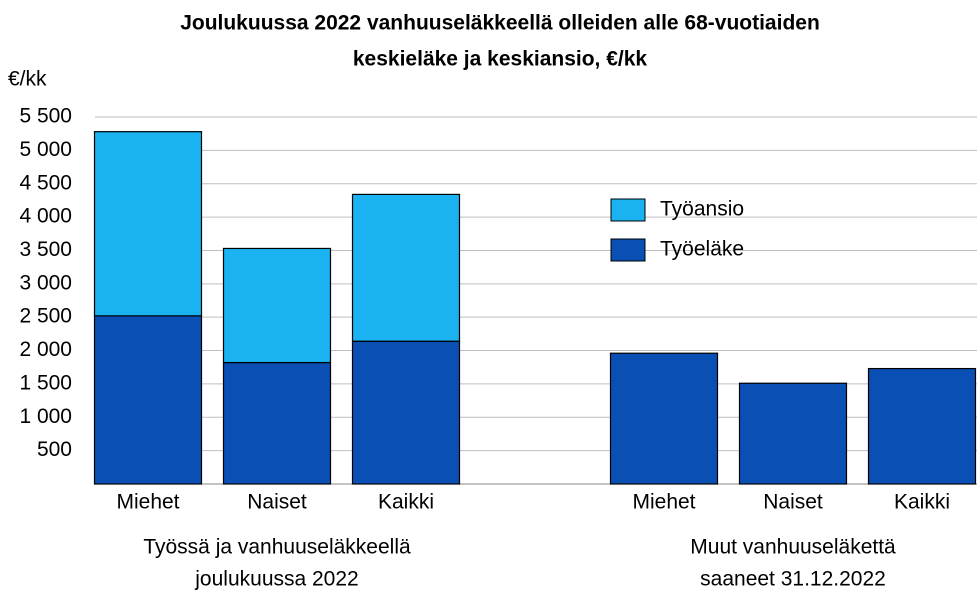 Image resolution: width=977 pixels, height=592 pixels. Describe the element at coordinates (45, 216) in the screenshot. I see `y-tick-label: 4 000` at that location.